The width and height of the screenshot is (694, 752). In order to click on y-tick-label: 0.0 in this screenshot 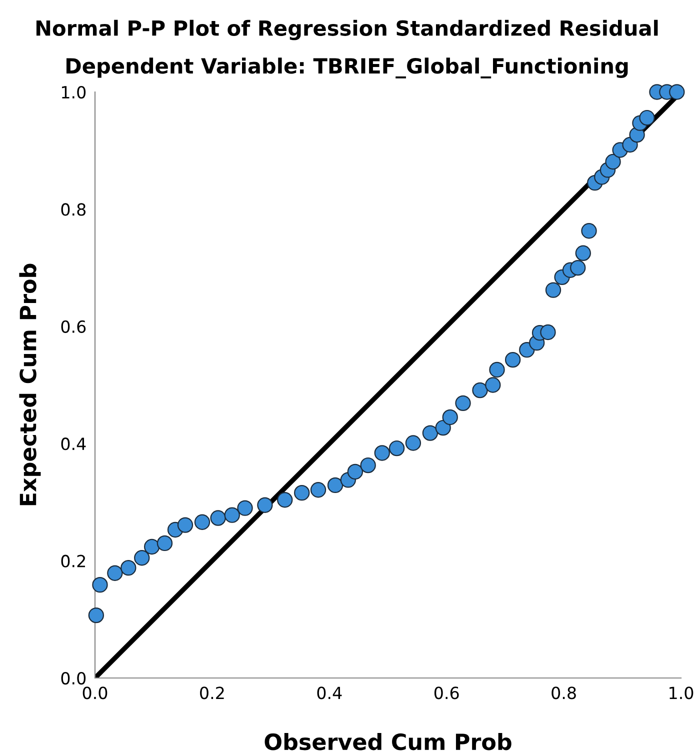, I will do `click(73, 678)`.